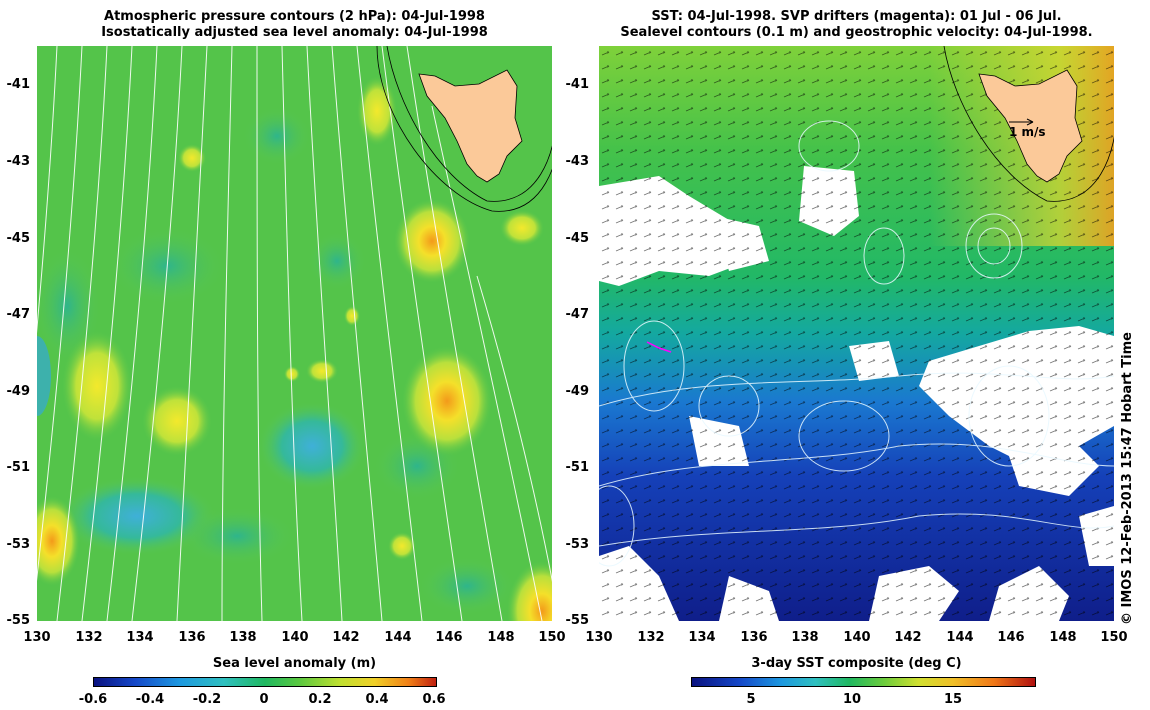 Image resolution: width=1150 pixels, height=710 pixels. What do you see at coordinates (552, 637) in the screenshot?
I see `left-xtick-150: 150` at bounding box center [552, 637].